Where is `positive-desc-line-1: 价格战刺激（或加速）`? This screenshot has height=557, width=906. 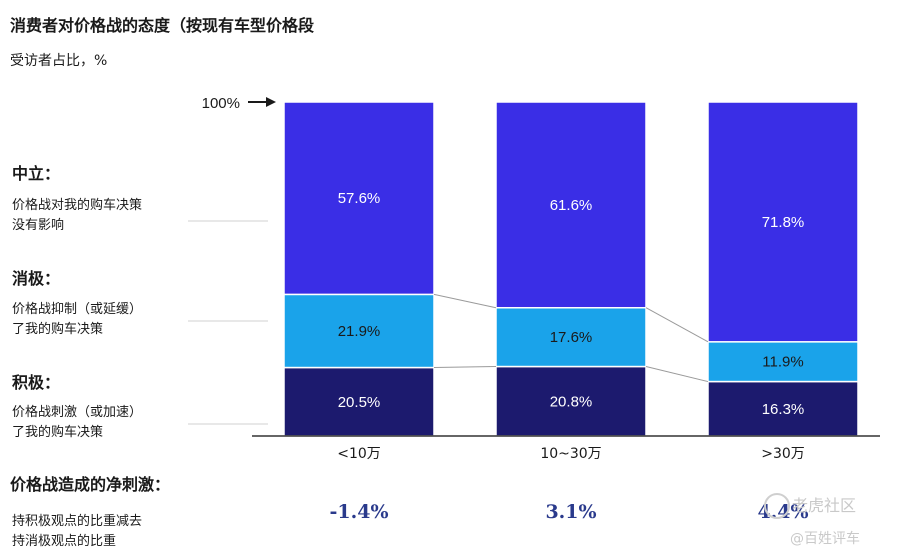 positive-desc-line-1: 价格战刺激（或加速） is located at coordinates (77, 412).